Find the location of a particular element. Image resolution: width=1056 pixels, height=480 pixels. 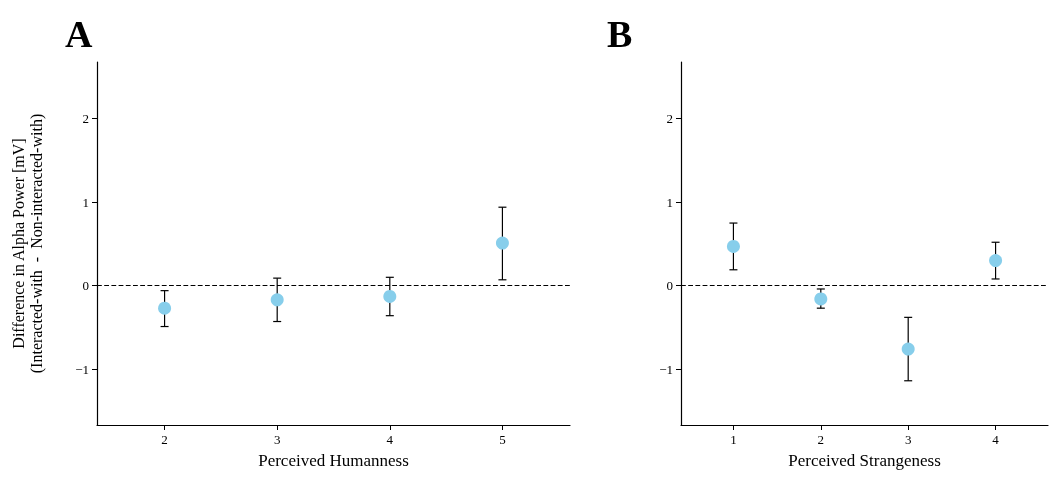

x-axis-title: Perceived Humanness is located at coordinates (333, 460).